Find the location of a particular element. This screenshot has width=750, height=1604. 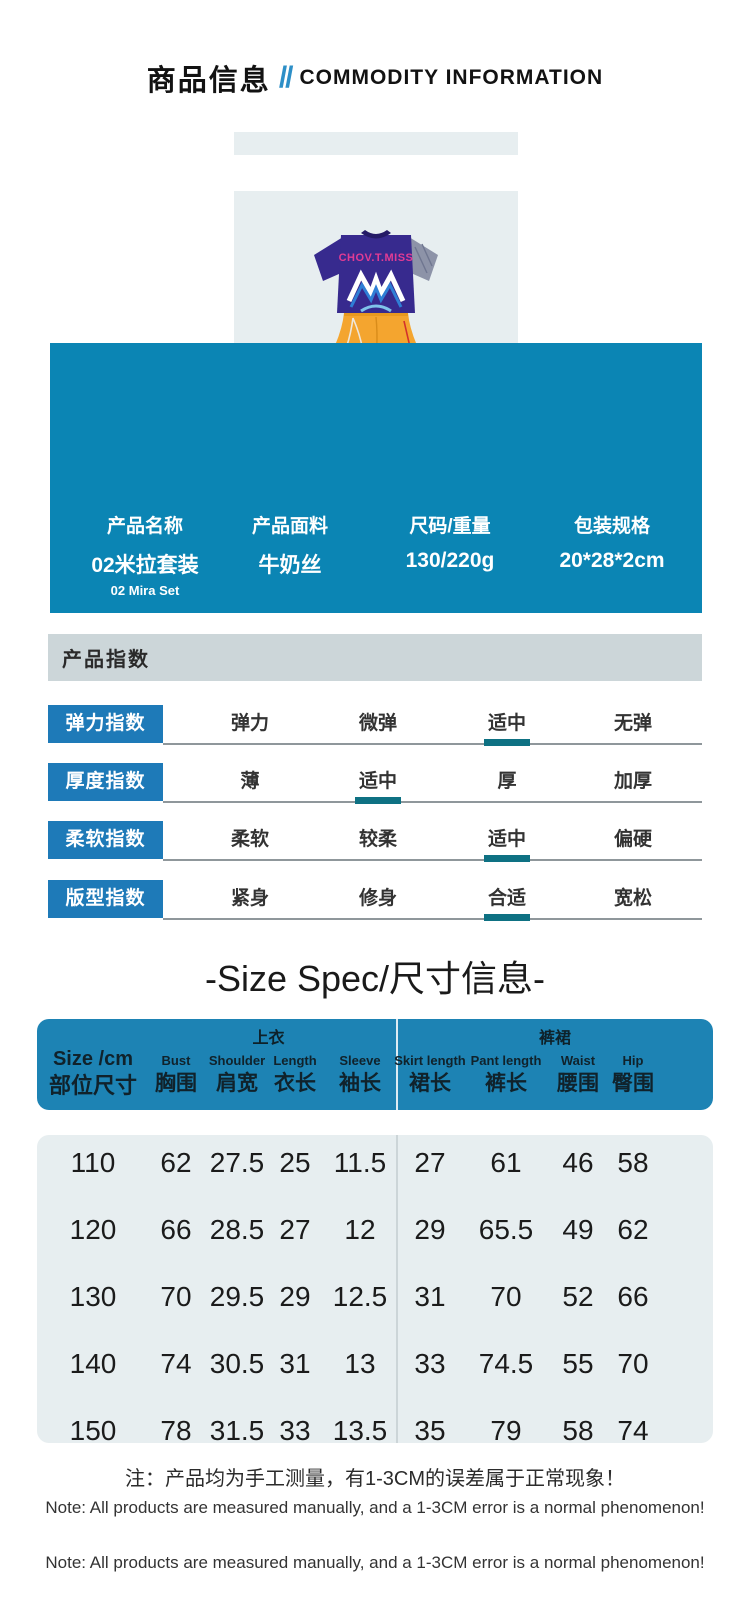

field-label: 产品名称 is located at coordinates (144, 526).